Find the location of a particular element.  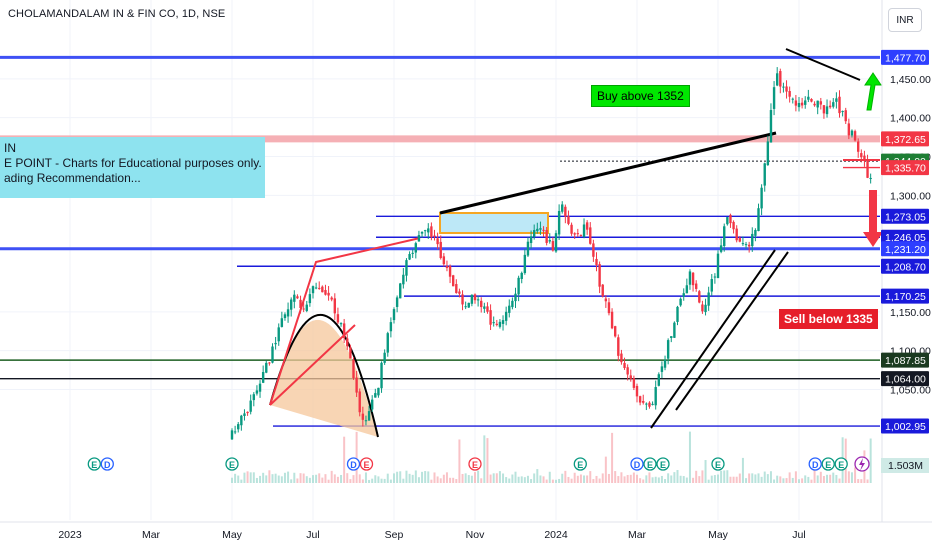

event-label: E is located at coordinates (232, 465).